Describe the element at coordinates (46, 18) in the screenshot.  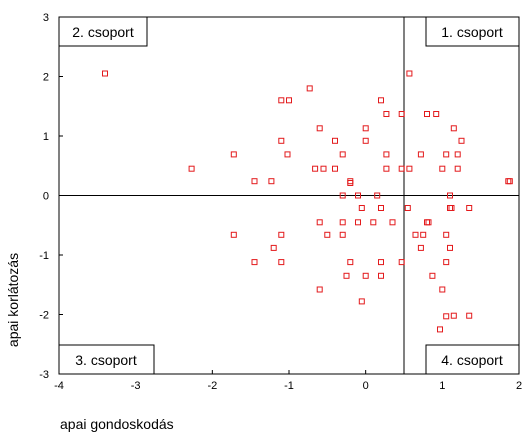
I see `y-tick-label: 3` at that location.